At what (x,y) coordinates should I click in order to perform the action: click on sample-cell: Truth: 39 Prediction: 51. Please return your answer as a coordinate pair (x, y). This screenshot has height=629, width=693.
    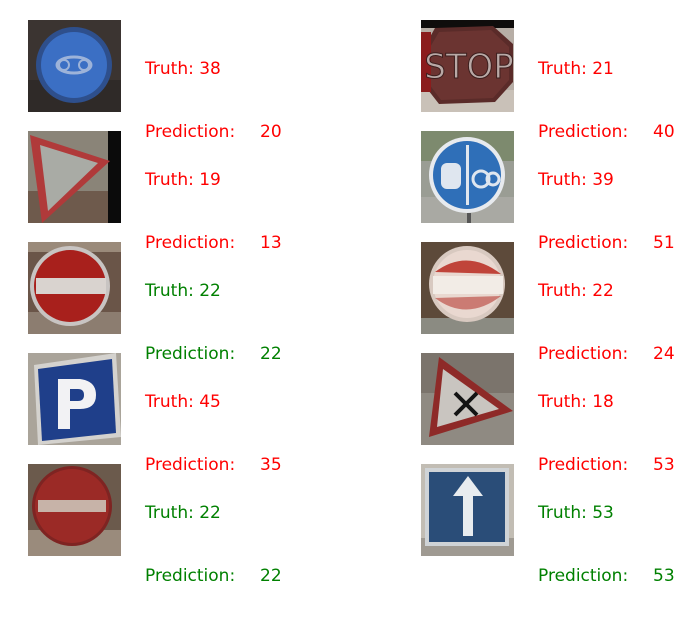
    Looking at the image, I should click on (557, 192).